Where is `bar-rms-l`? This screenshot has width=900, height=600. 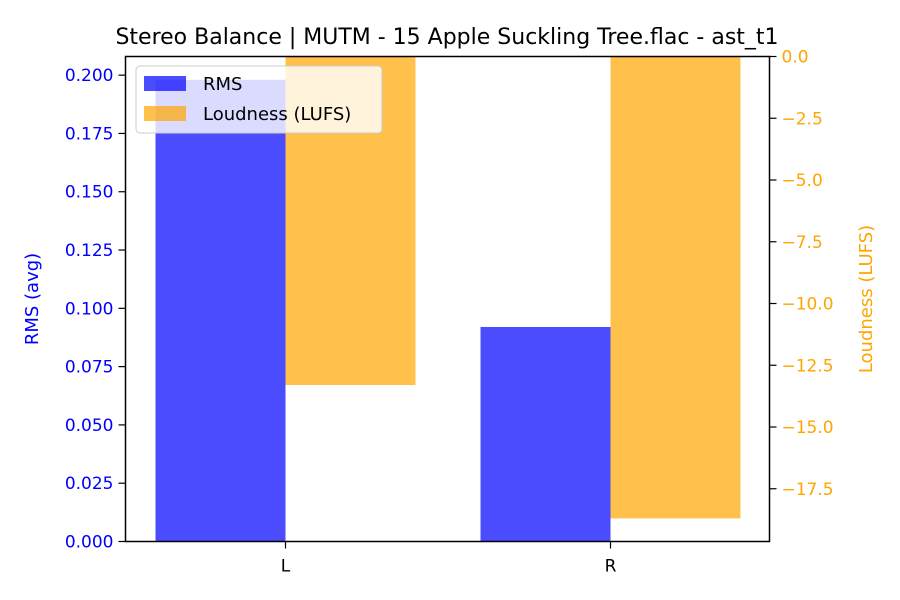 bar-rms-l is located at coordinates (220, 310).